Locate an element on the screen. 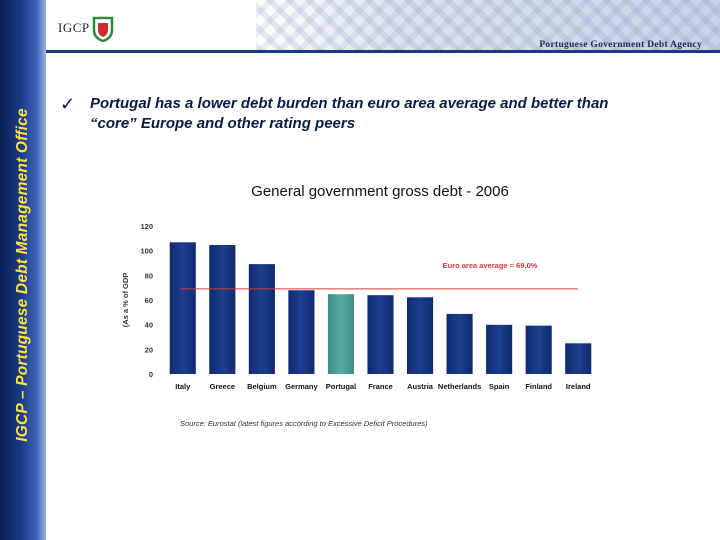 This screenshot has height=540, width=720. bar-belgium is located at coordinates (261, 319).